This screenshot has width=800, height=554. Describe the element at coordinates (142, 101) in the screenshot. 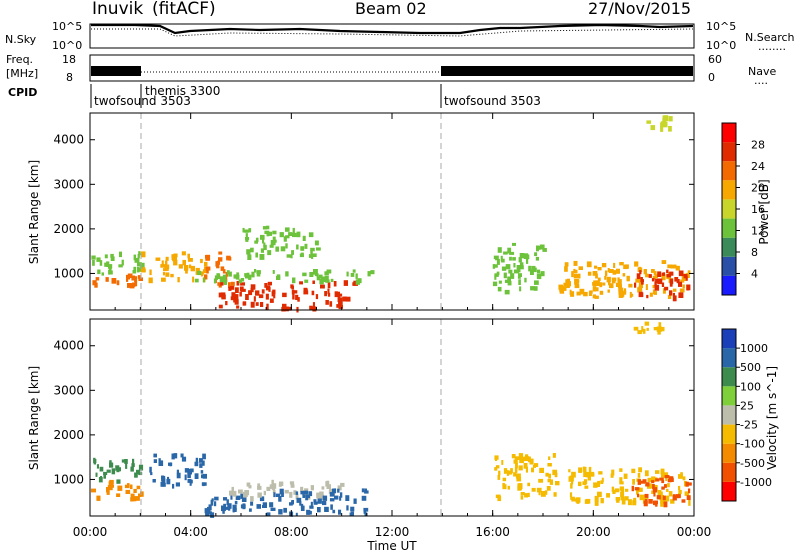

I see `cpid-entry-0: twofsound 3503` at that location.